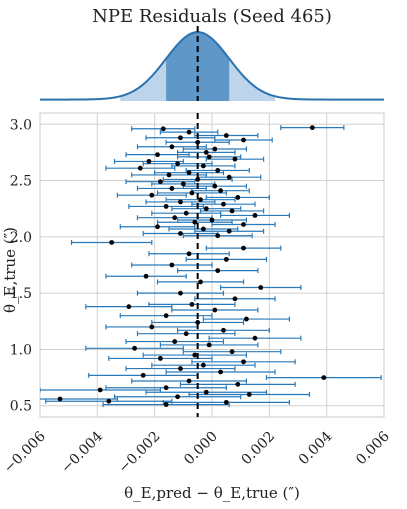 The height and width of the screenshot is (509, 407). I want to click on y-tick-label: 2.5, so click(21, 182).